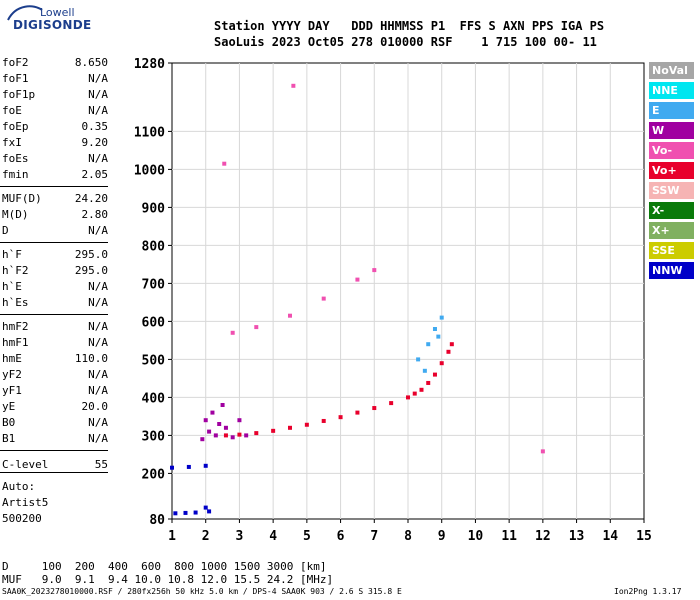 The image size is (700, 600). What do you see at coordinates (442, 536) in the screenshot?
I see `x-tick-label: 9` at bounding box center [442, 536].